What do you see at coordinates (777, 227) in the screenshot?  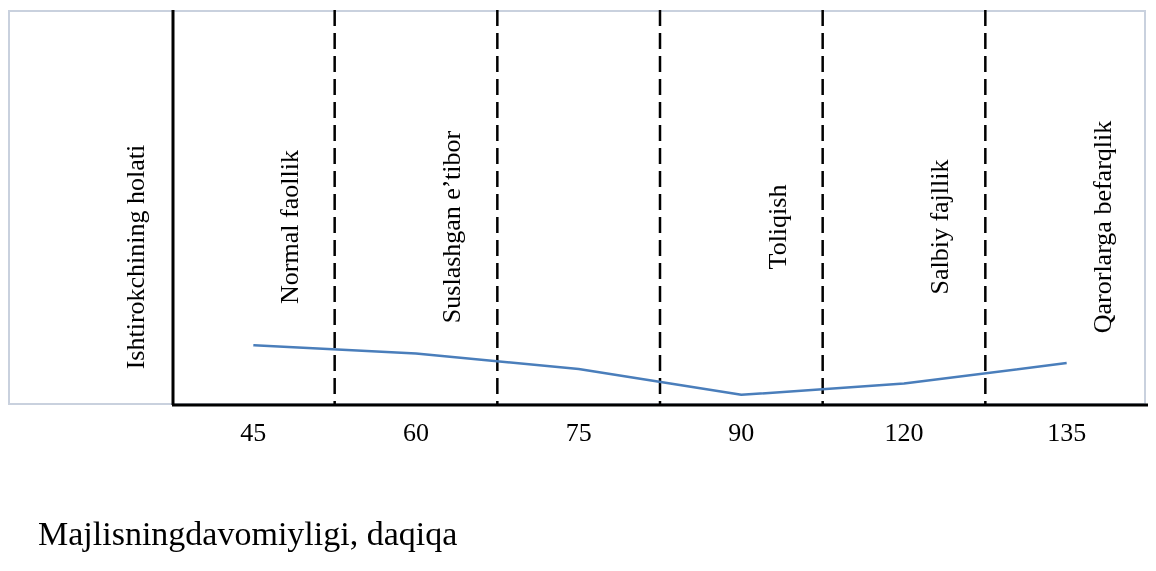 I see `text: Toliqish` at bounding box center [777, 227].